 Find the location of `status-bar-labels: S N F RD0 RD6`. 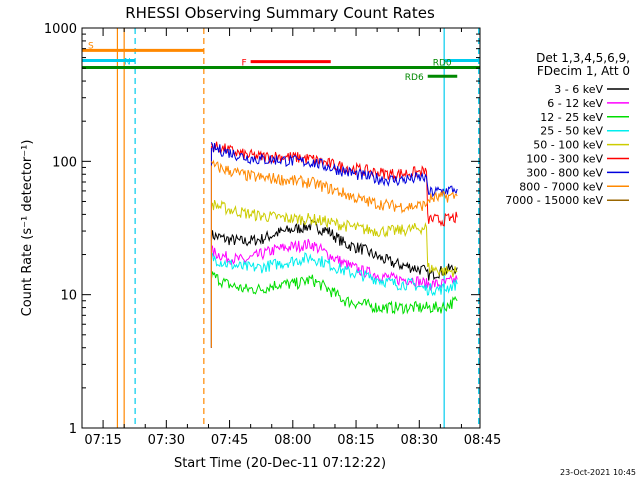

status-bar-labels: S N F RD0 RD6 is located at coordinates (270, 62).